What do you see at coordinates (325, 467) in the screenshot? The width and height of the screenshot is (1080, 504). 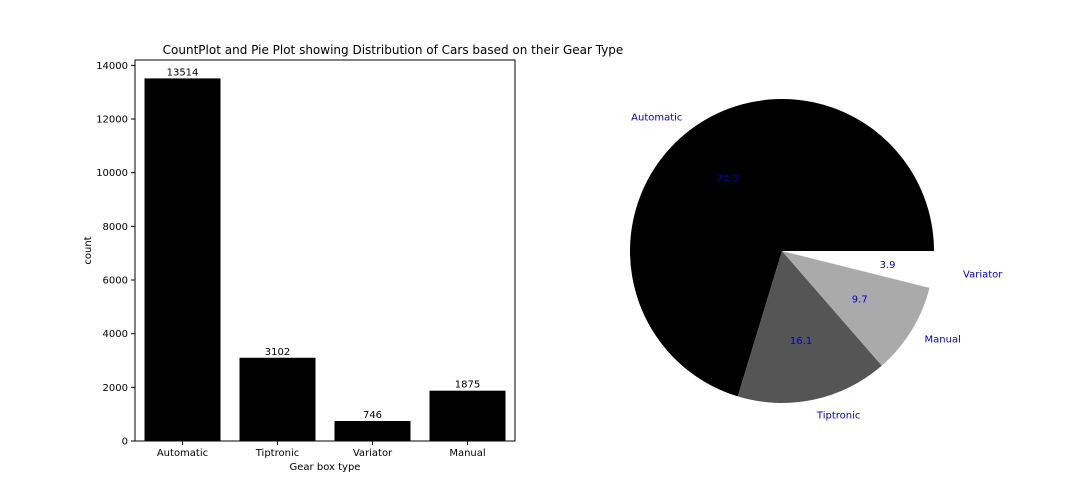 I see `x-axis-label: Gear box type` at bounding box center [325, 467].